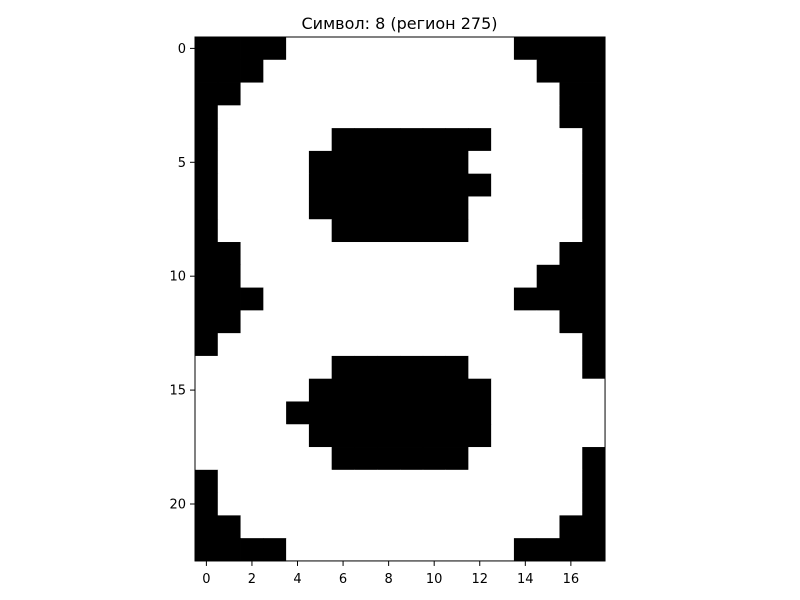 The height and width of the screenshot is (600, 800). Describe the element at coordinates (571, 579) in the screenshot. I see `x-tick-label: 16` at that location.